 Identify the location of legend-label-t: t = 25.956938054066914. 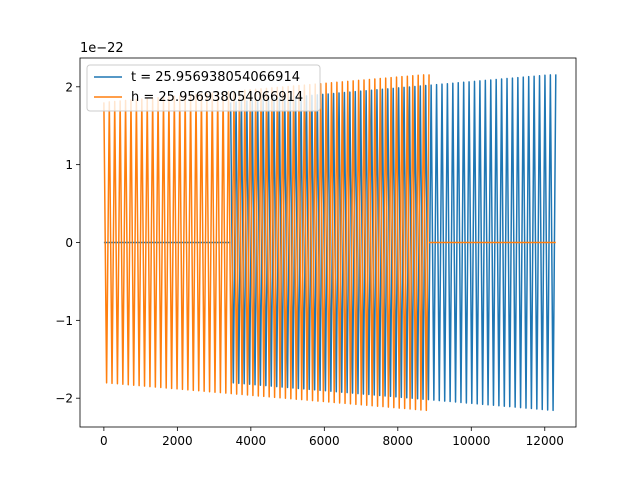
(215, 77).